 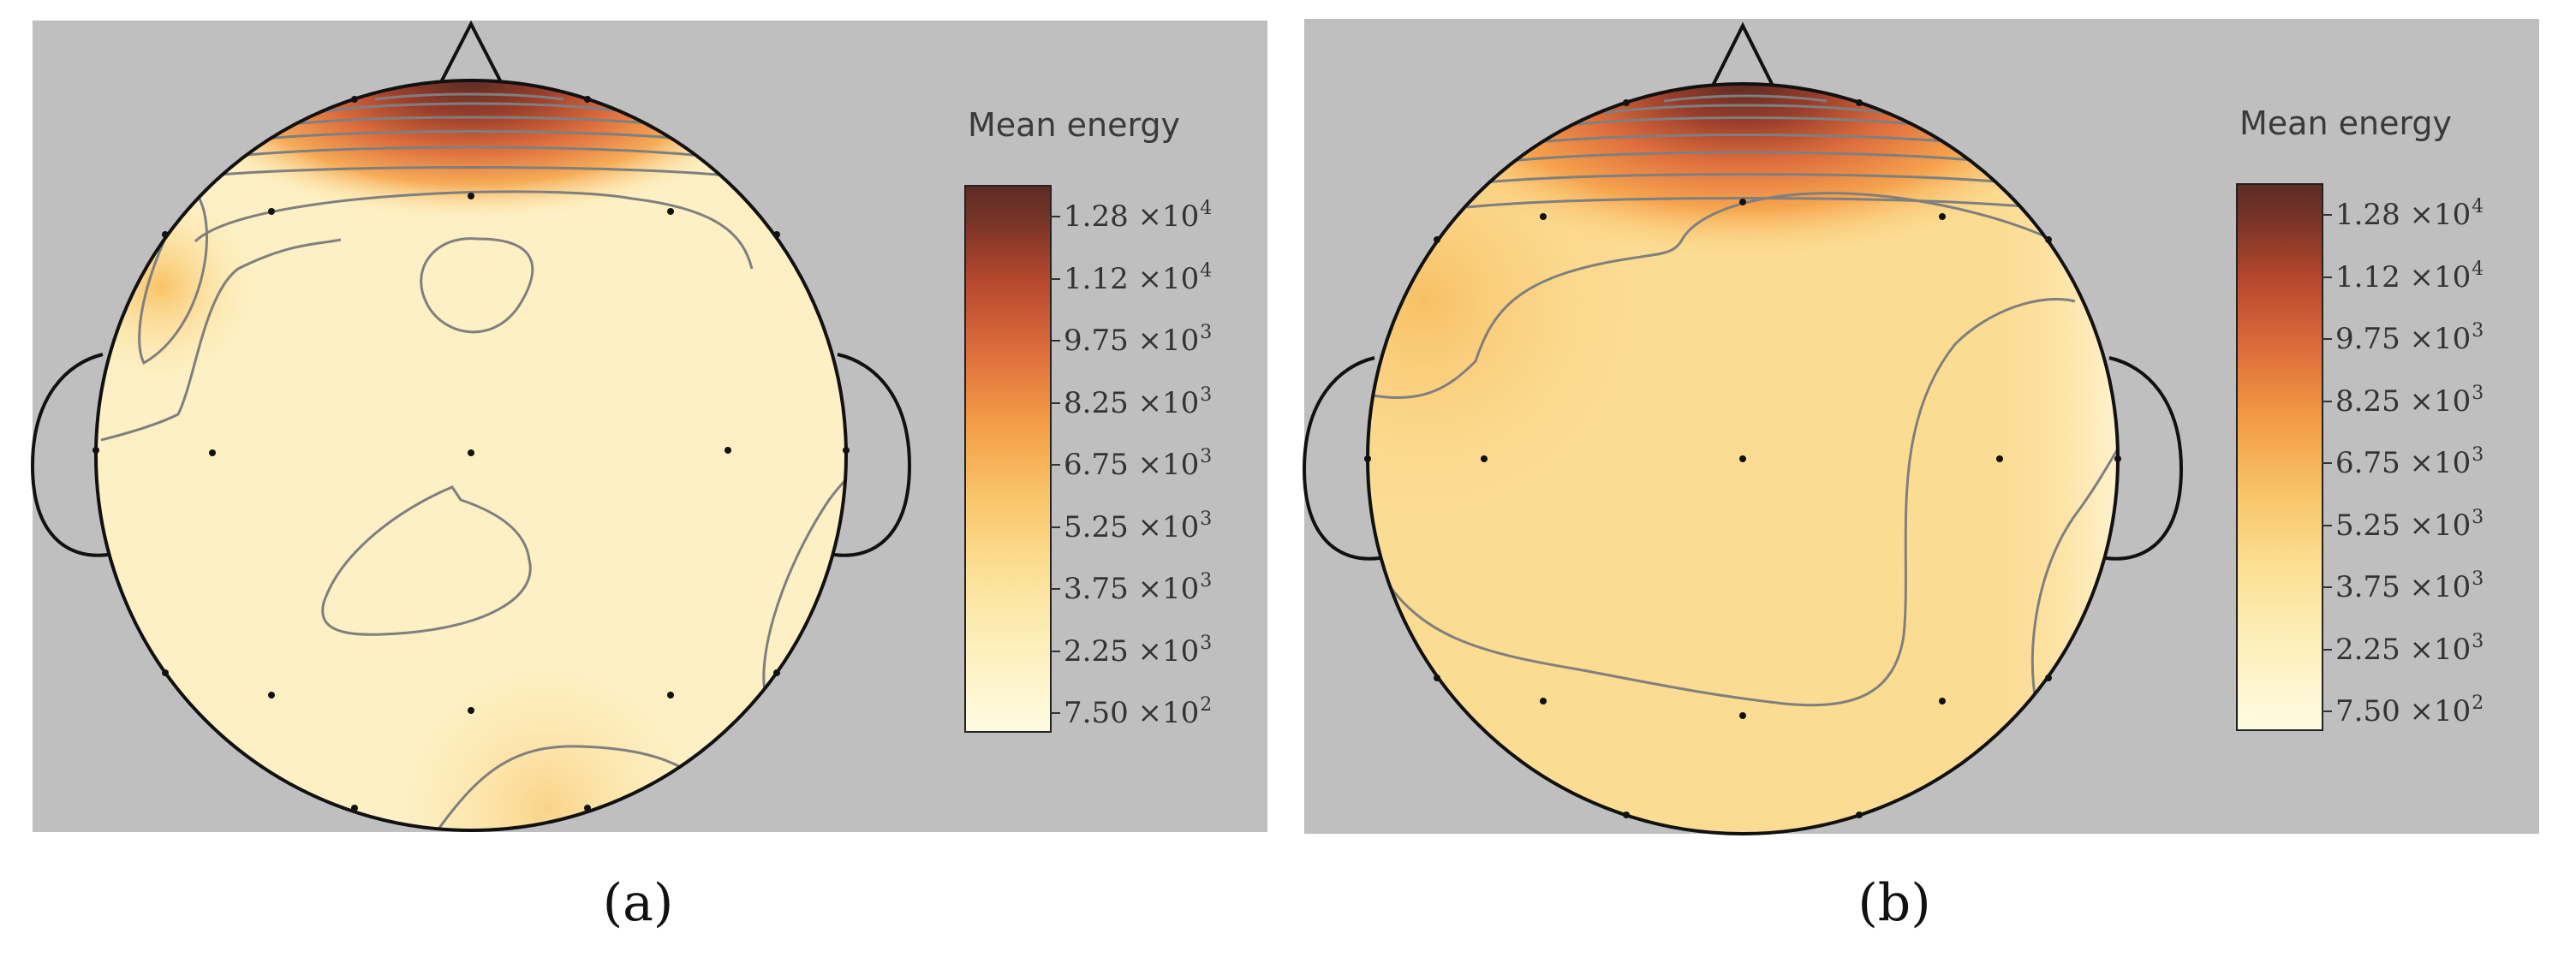 What do you see at coordinates (1341, 458) in the screenshot?
I see `left-ear-outline` at bounding box center [1341, 458].